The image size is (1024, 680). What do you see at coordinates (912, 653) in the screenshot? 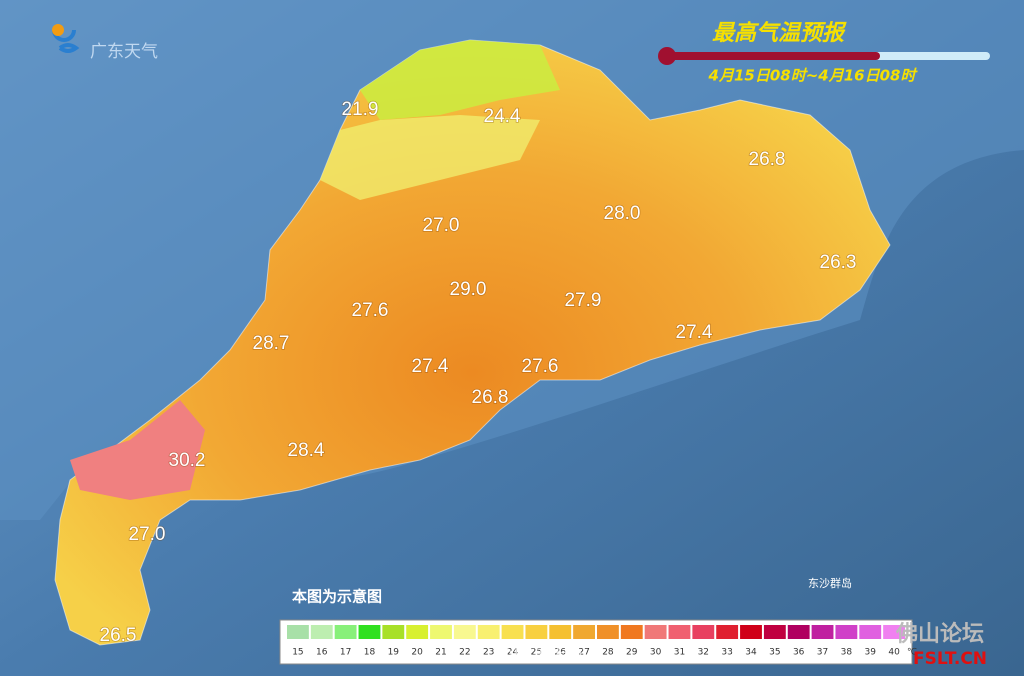
I see `legend-unit: ℃` at bounding box center [912, 653].